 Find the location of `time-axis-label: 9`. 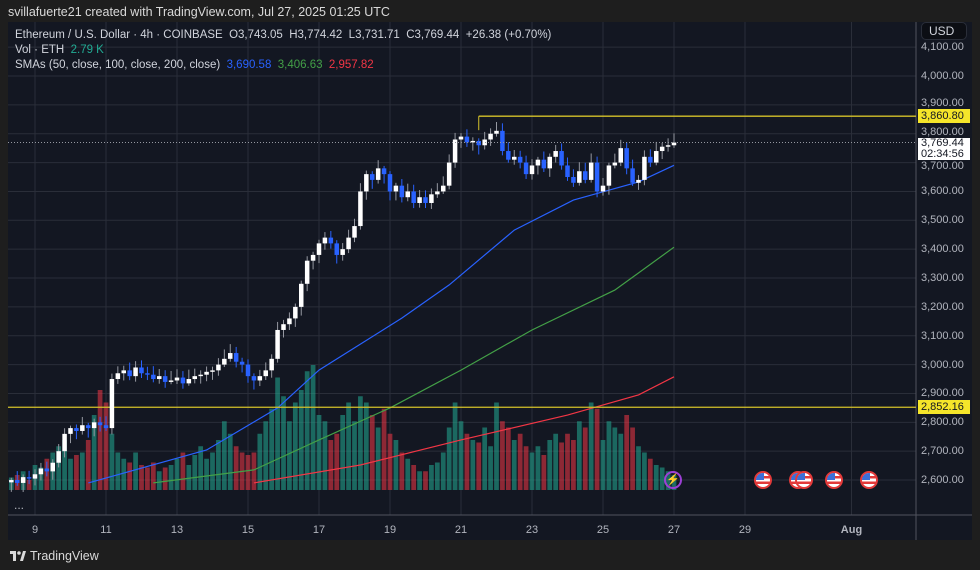

time-axis-label: 9 is located at coordinates (35, 530).